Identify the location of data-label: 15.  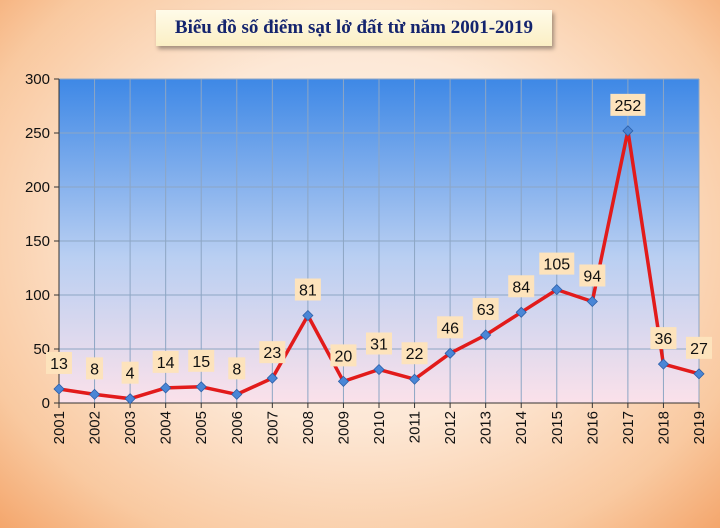
(201, 362).